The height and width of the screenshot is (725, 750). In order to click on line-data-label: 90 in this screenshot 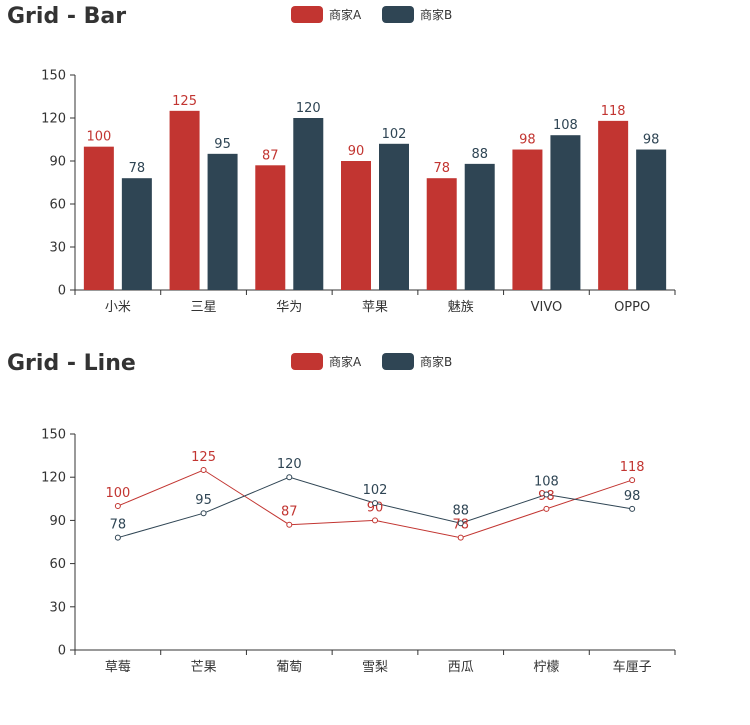, I will do `click(375, 507)`.